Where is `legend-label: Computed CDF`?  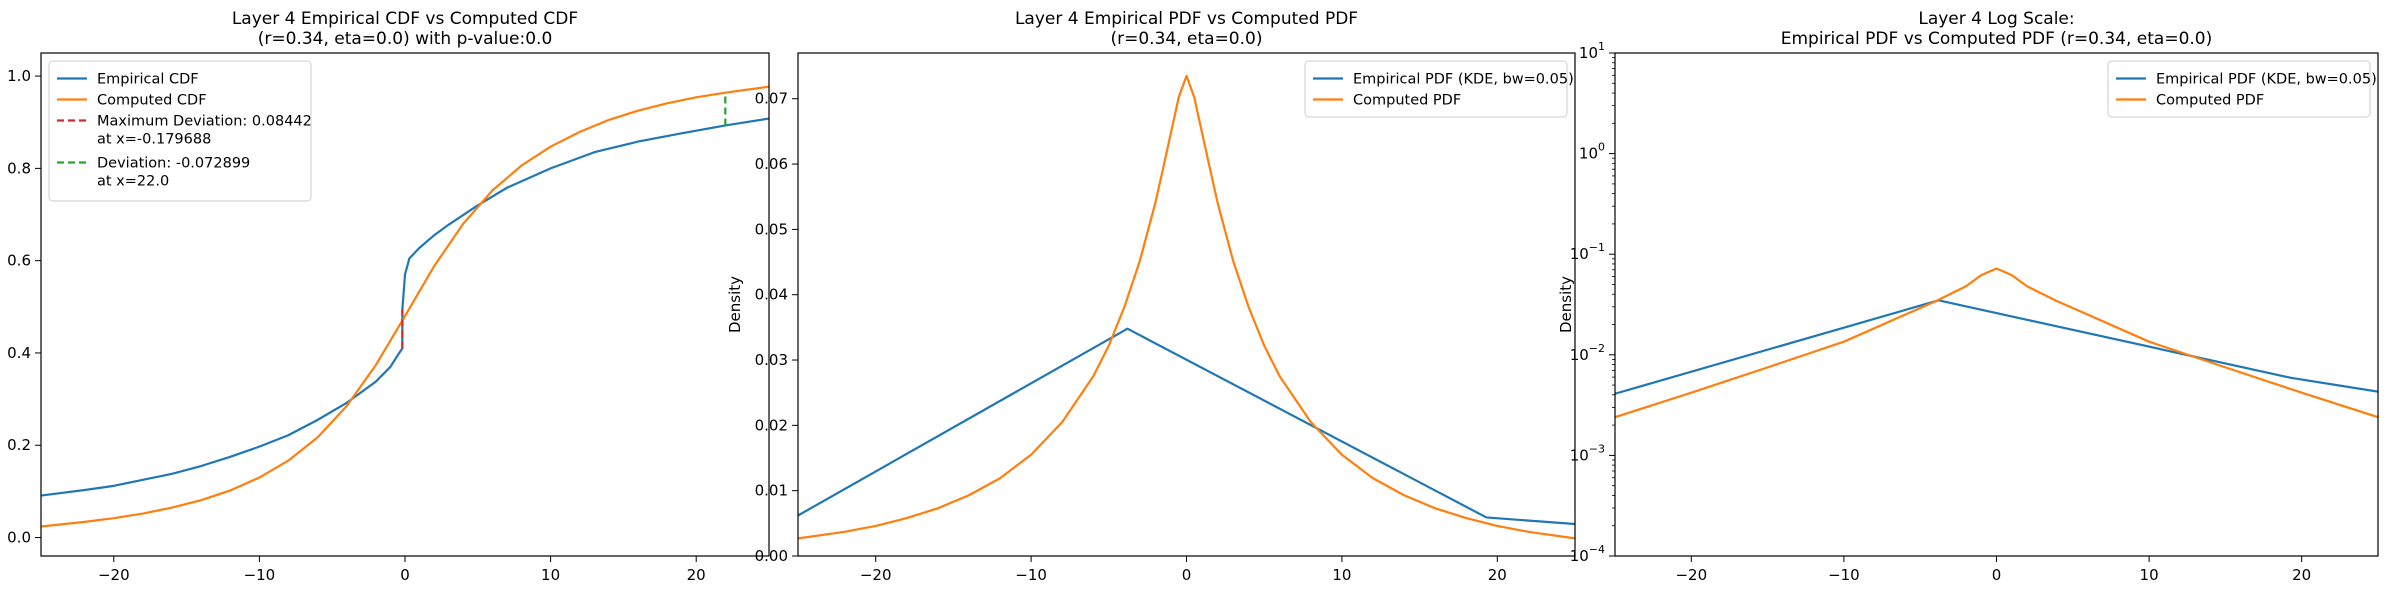 legend-label: Computed CDF is located at coordinates (152, 101).